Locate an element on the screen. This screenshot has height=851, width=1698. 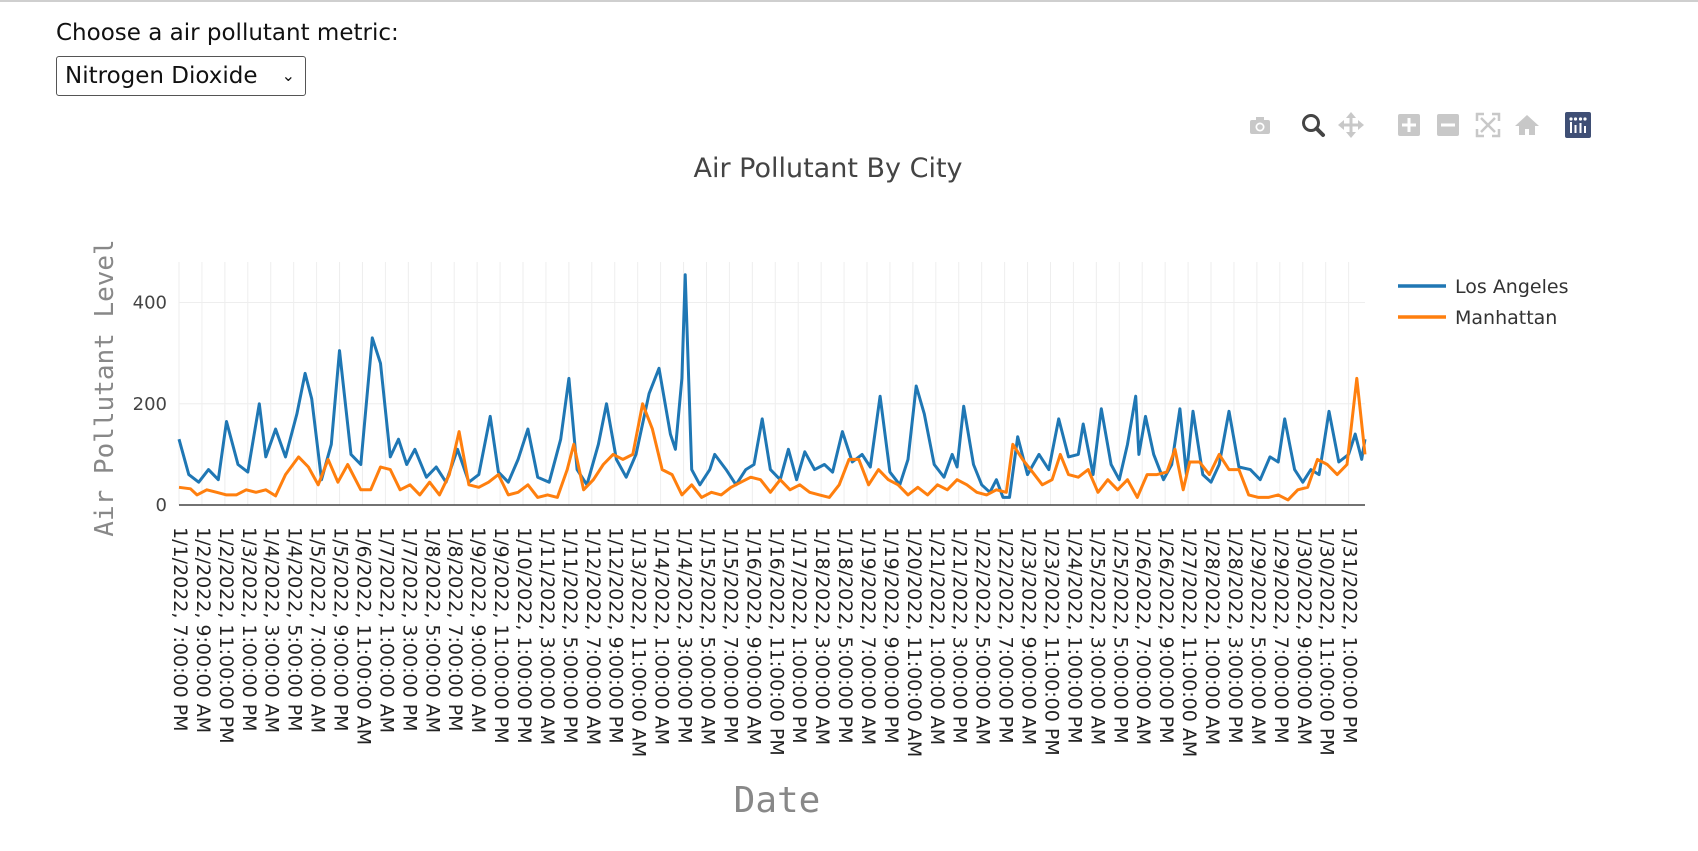
x-tick-label: 1/20/2022, 11:00:00 AM is located at coordinates (914, 642).